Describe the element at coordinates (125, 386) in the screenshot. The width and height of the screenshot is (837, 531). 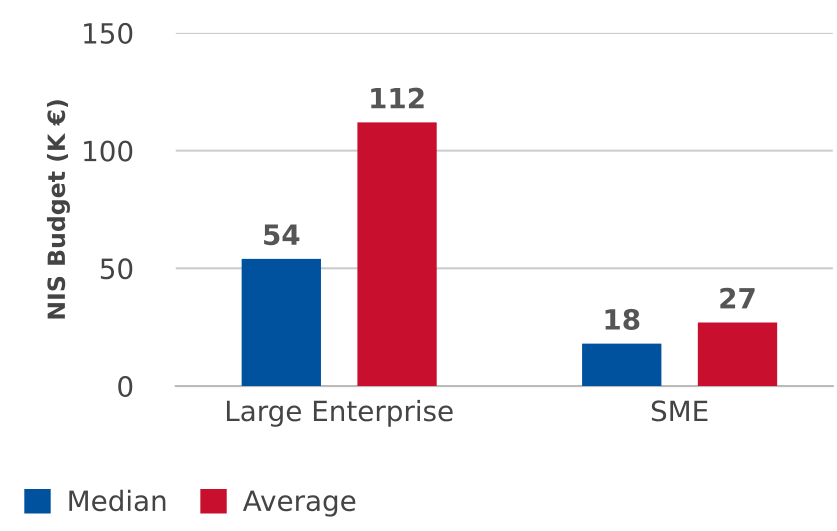
I see `y-tick-label: 0` at that location.